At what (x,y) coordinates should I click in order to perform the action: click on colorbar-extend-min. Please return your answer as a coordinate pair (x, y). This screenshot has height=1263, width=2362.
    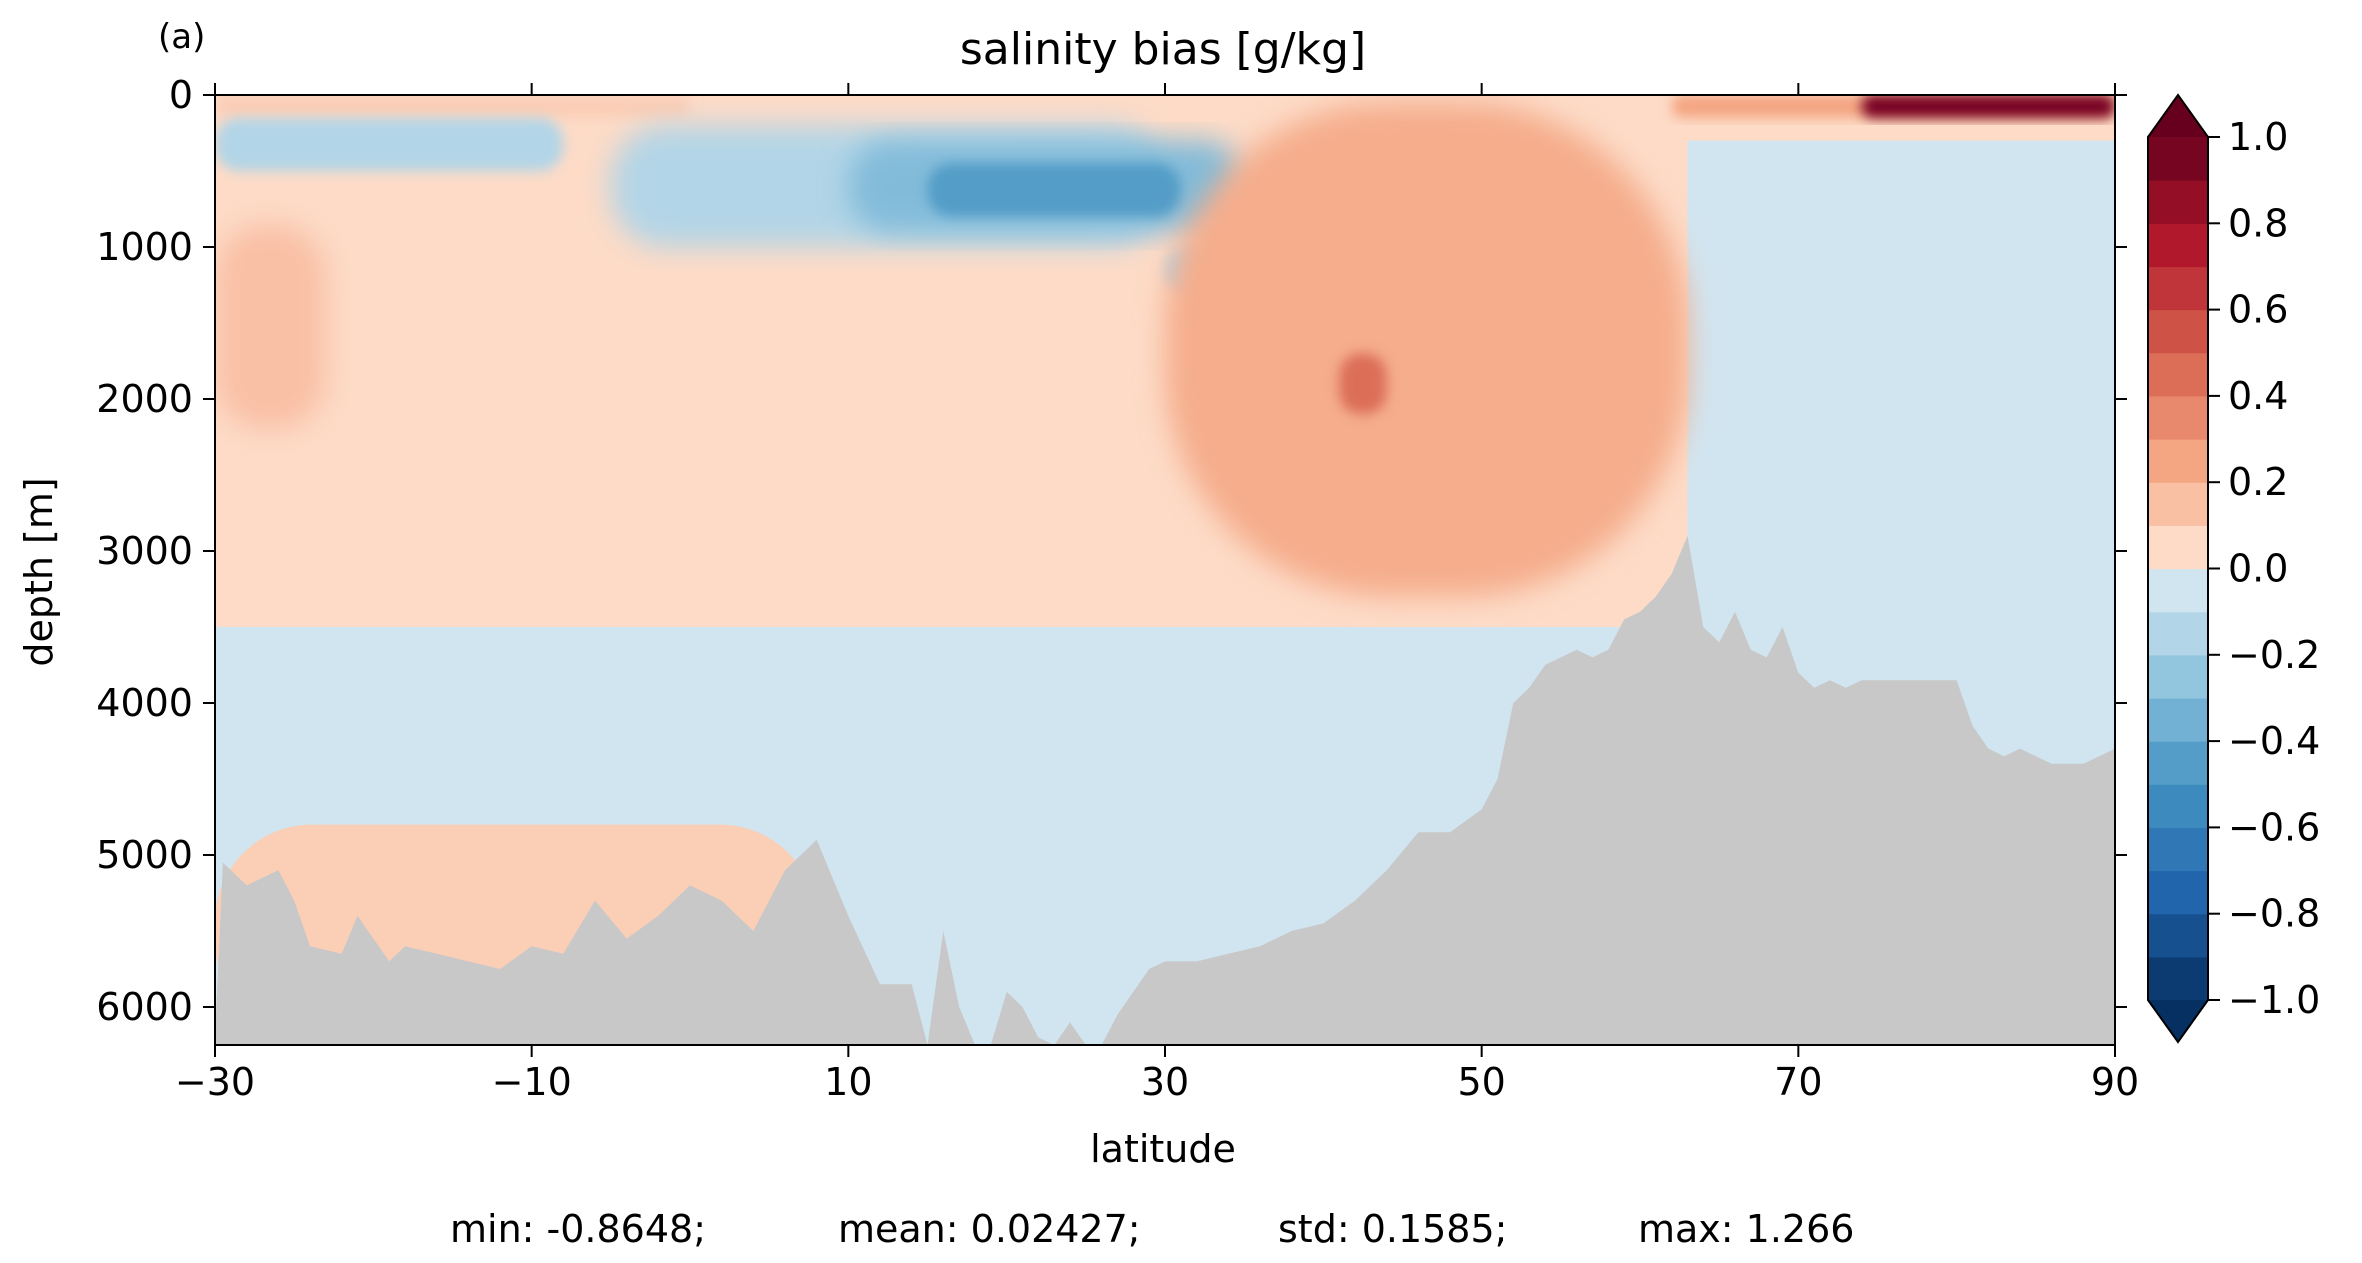
    Looking at the image, I should click on (2178, 1021).